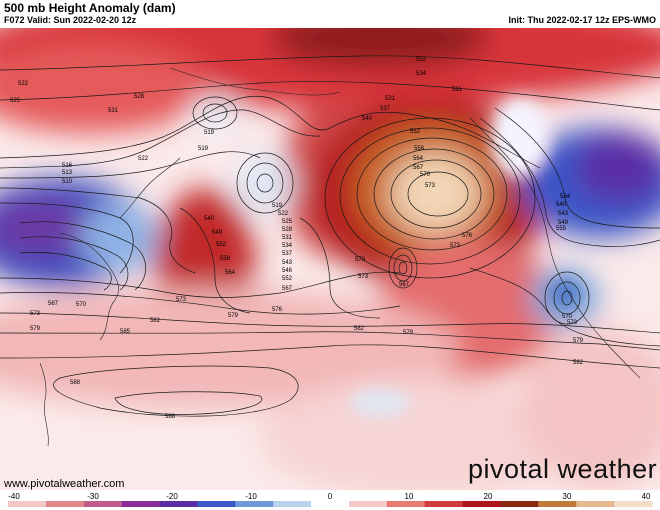 The image size is (660, 510). I want to click on colorbar-tick-label: -10, so click(251, 496).